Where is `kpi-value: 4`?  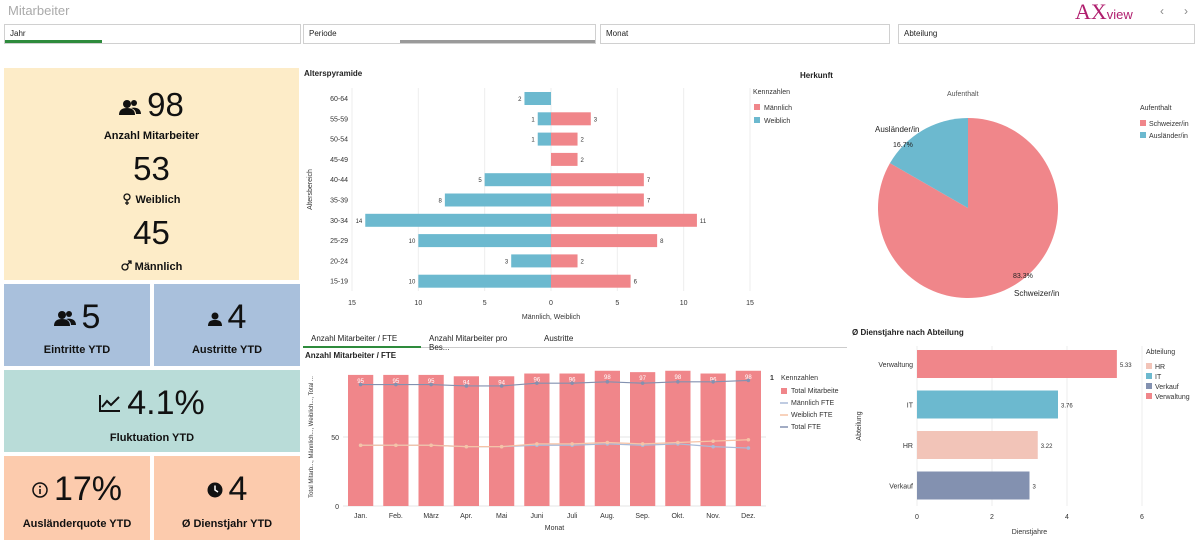
kpi-value: 4 is located at coordinates (237, 317).